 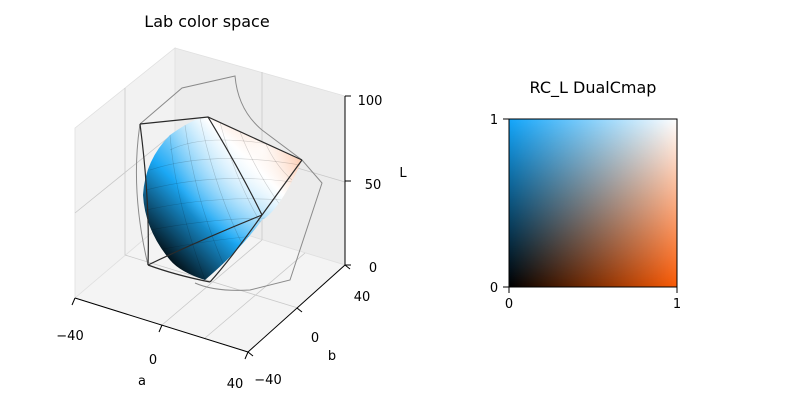 I want to click on l-axis: 100 50 0 L, so click(x=376, y=185).